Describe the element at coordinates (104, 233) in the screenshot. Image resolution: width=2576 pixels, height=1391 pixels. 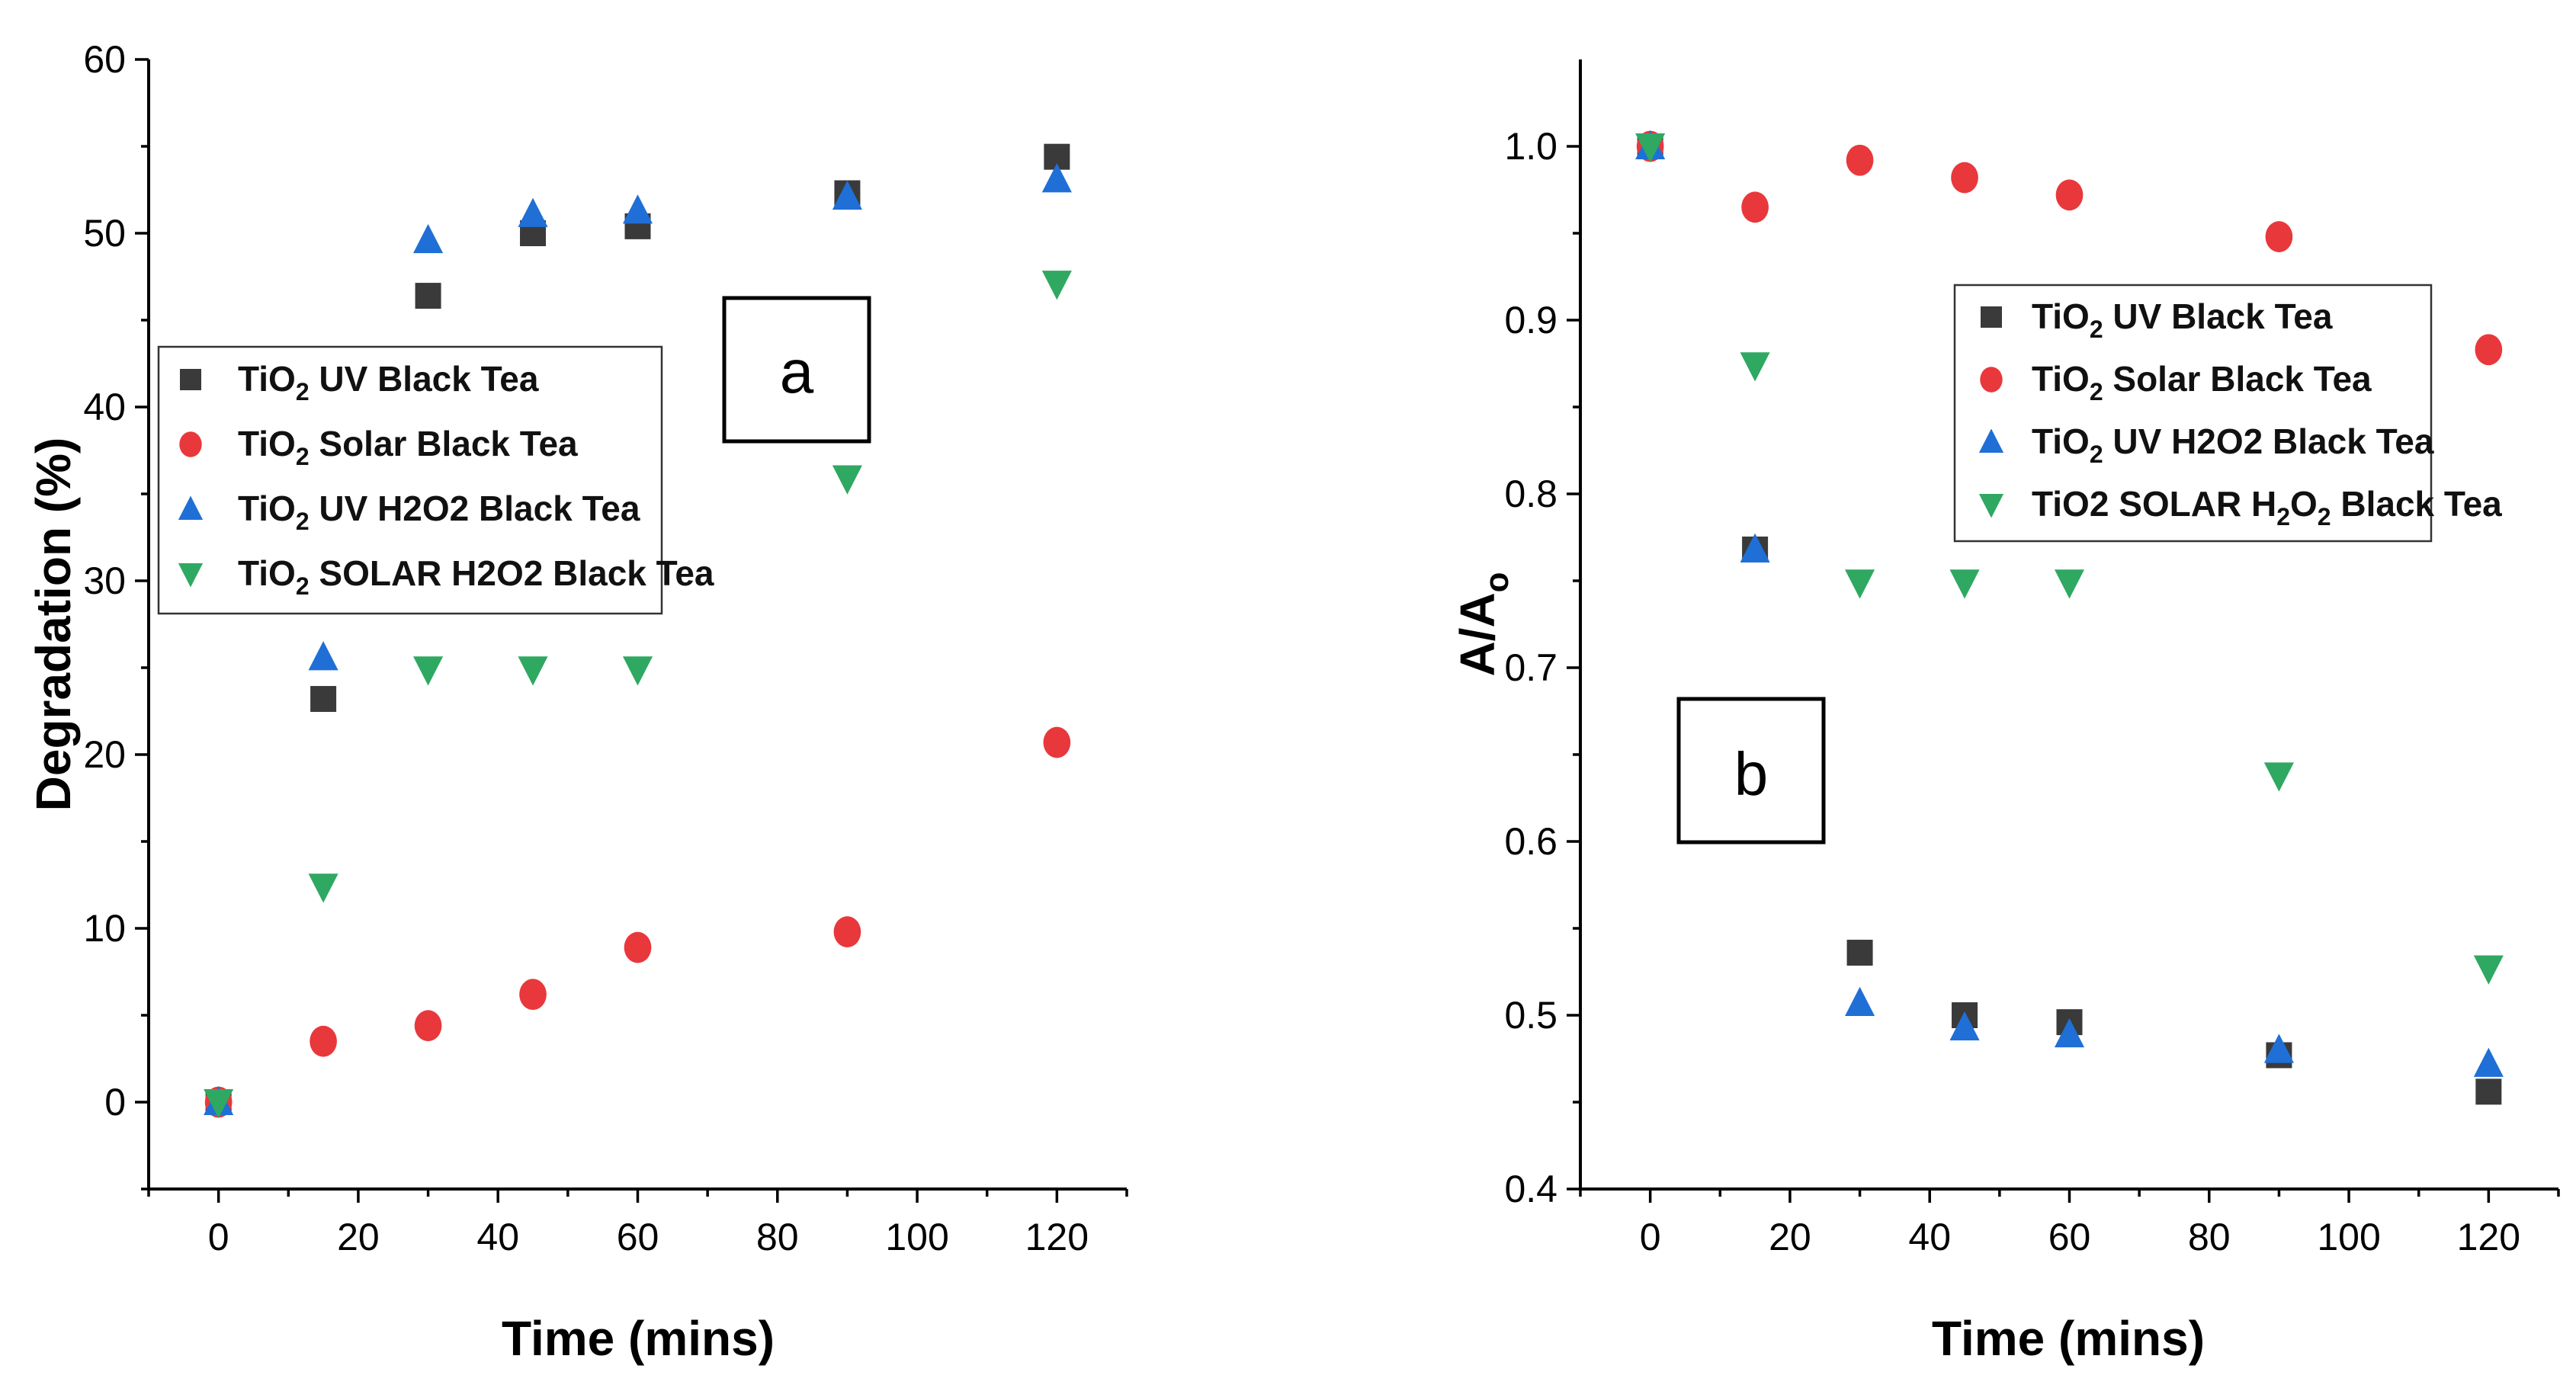
I see `panel-a-ytick-label: 50` at that location.